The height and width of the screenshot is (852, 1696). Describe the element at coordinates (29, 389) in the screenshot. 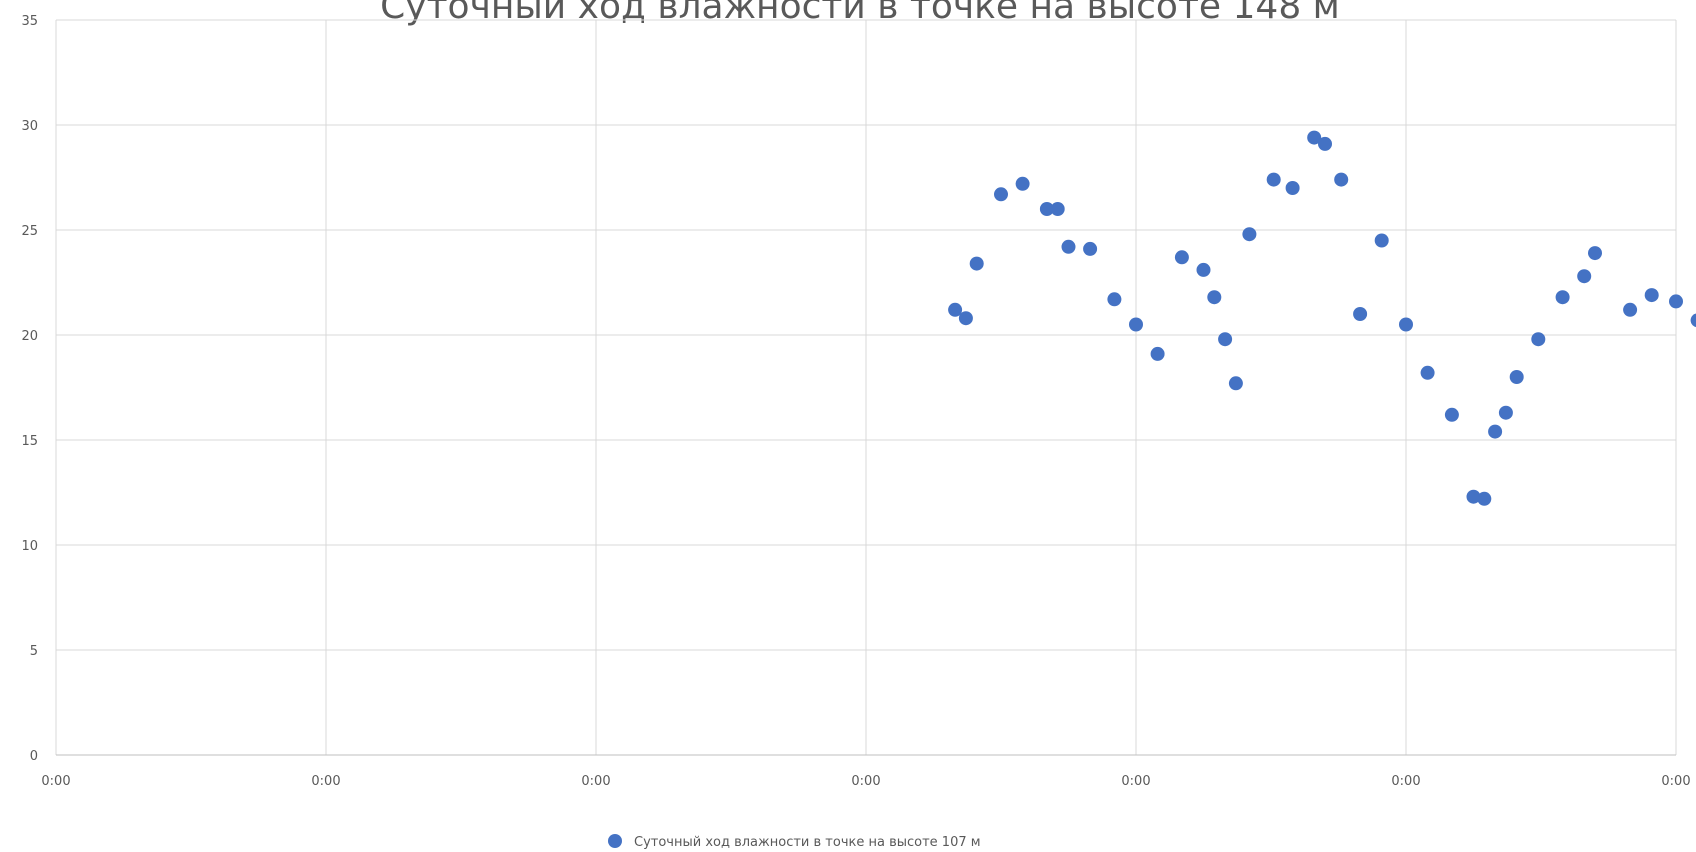

I see `y-tick-labels: 0 5 10 15 20 25 30 35` at that location.